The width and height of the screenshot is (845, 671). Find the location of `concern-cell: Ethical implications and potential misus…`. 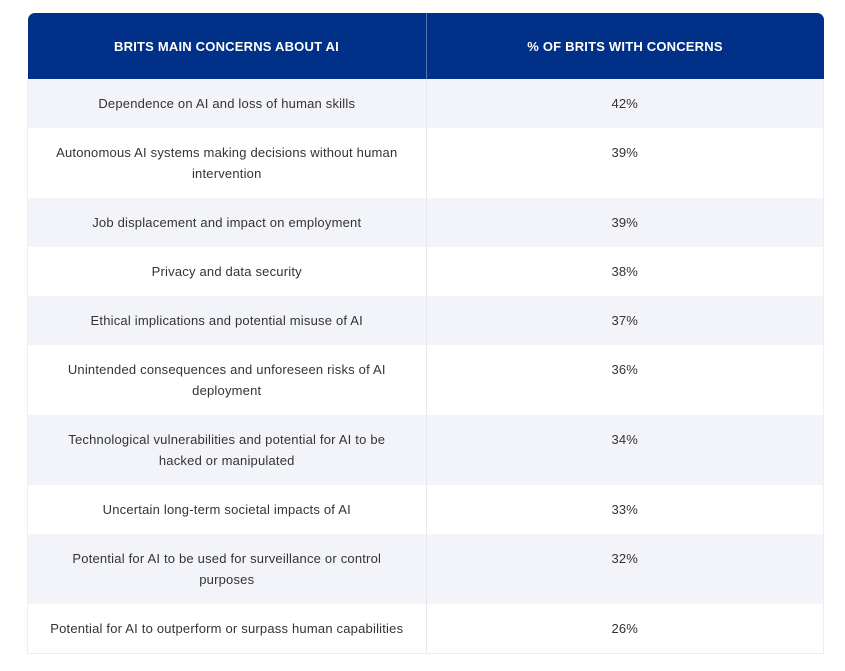

concern-cell: Ethical implications and potential misus… is located at coordinates (227, 320).